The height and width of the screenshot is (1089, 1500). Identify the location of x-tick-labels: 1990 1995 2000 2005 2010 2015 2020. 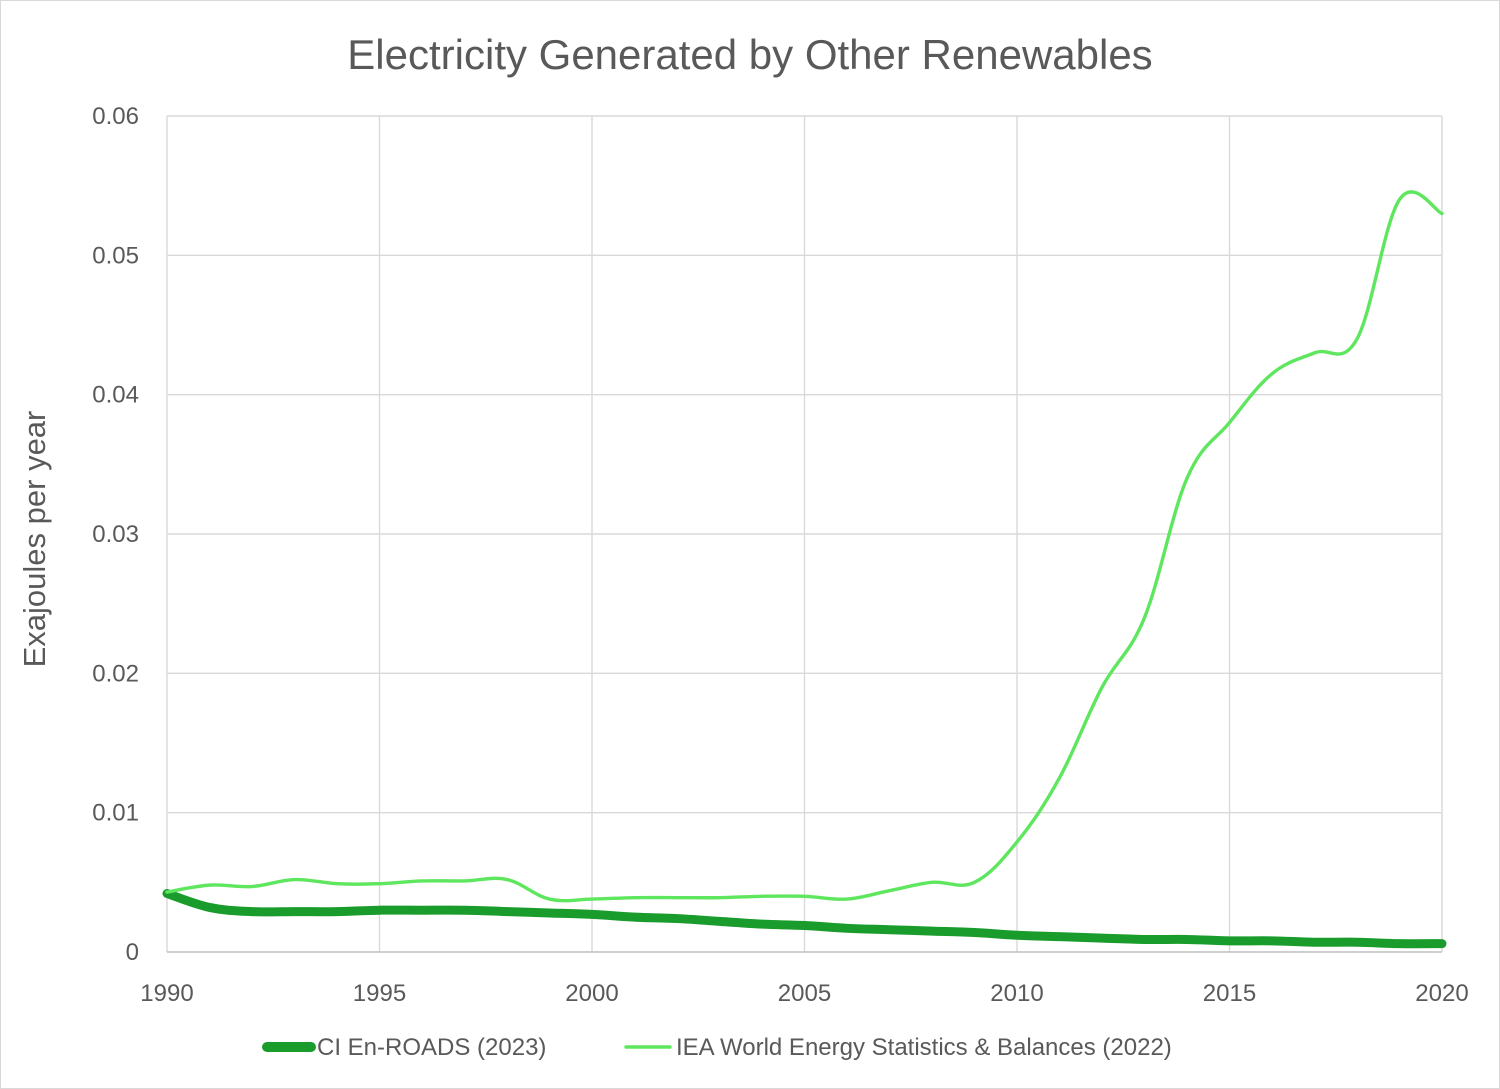
(804, 993).